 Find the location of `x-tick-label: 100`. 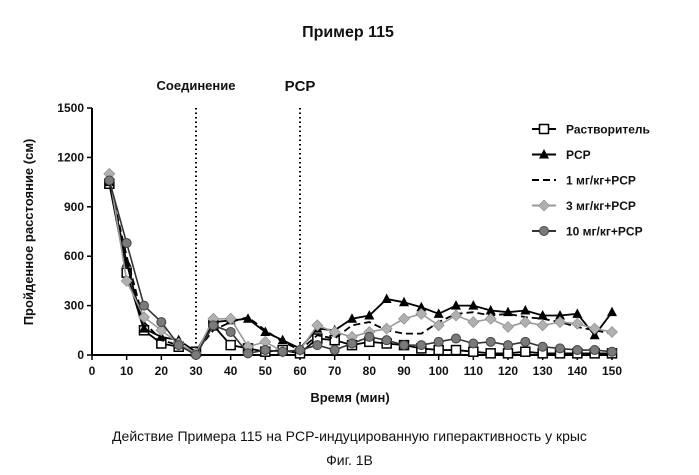

x-tick-label: 100 is located at coordinates (439, 371).